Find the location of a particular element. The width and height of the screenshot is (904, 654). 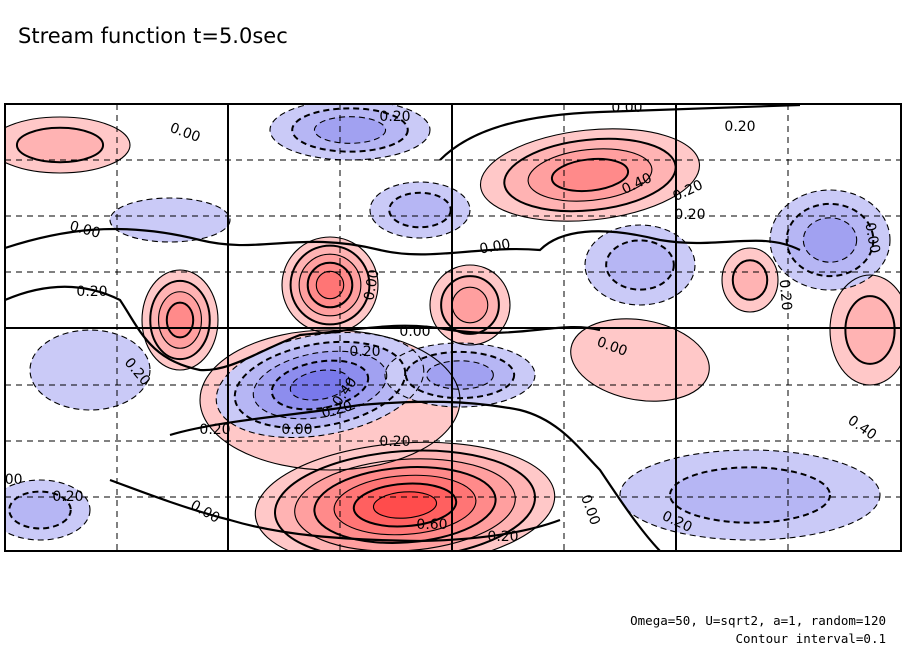

contour-label-20: 0.00 is located at coordinates (296, 430).